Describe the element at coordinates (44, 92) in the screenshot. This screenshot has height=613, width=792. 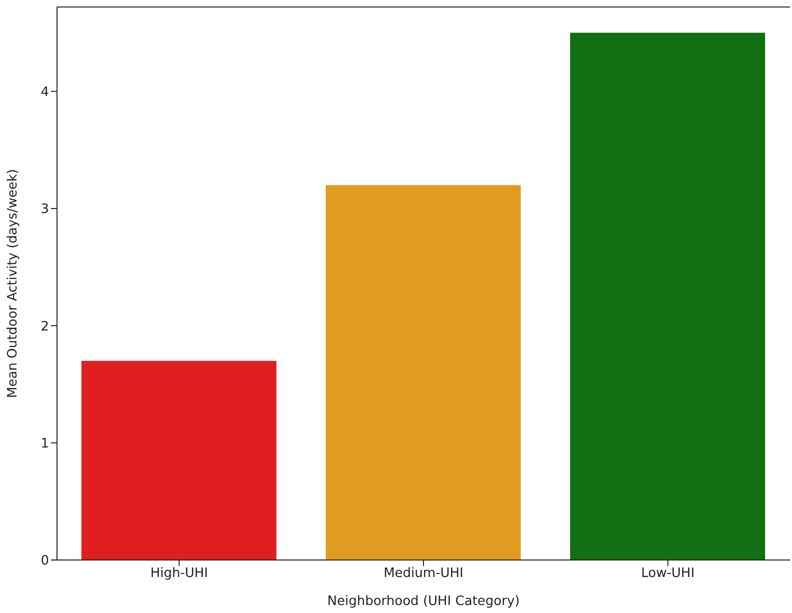
I see `y-tick-label: 4` at that location.